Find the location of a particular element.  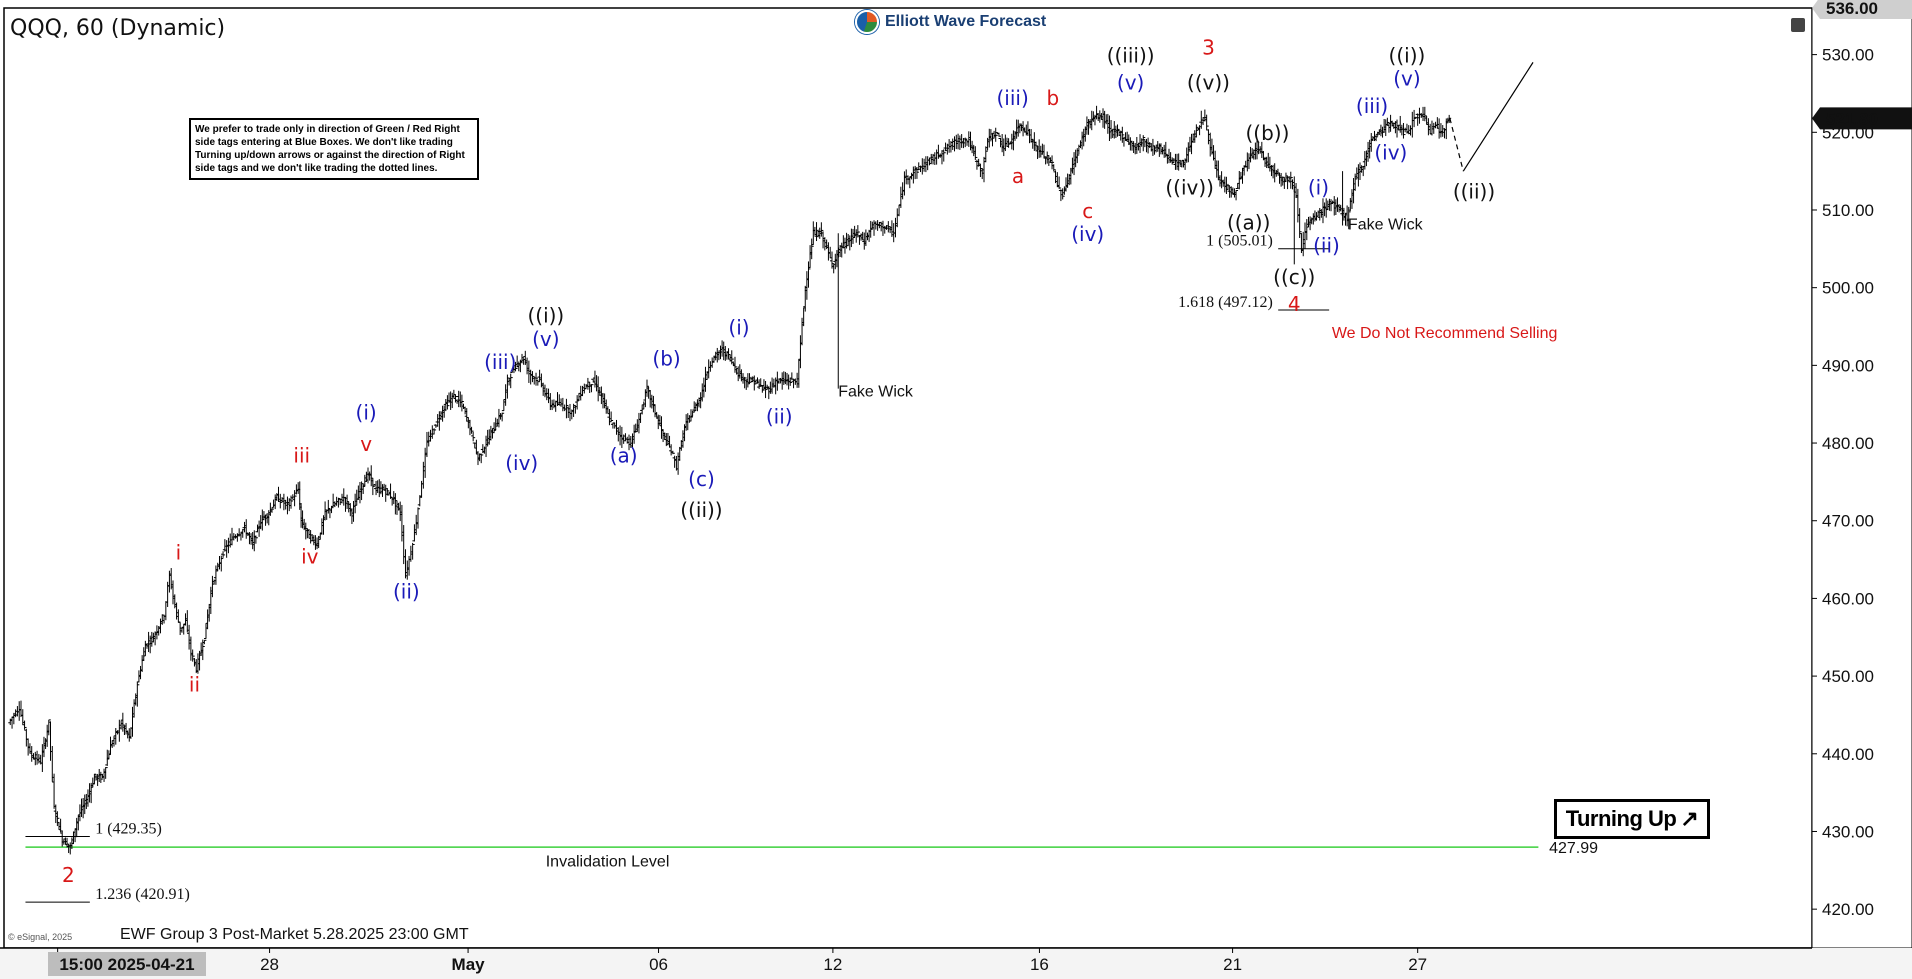

wave-label: a is located at coordinates (1018, 176).